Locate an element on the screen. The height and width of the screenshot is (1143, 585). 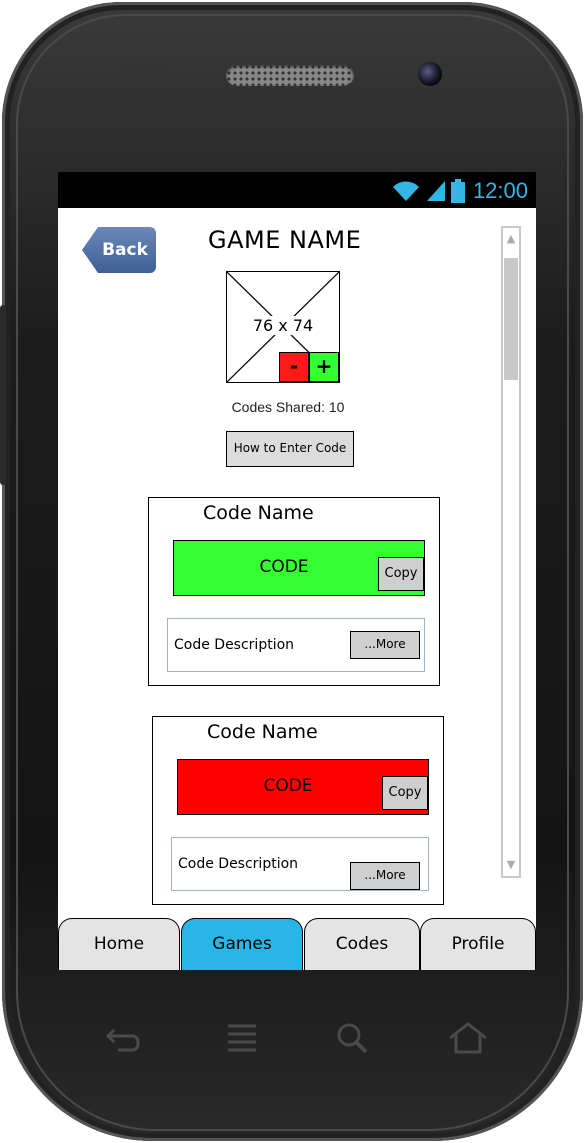
game-image-placeholder: 76 x 74 - + is located at coordinates (283, 327).